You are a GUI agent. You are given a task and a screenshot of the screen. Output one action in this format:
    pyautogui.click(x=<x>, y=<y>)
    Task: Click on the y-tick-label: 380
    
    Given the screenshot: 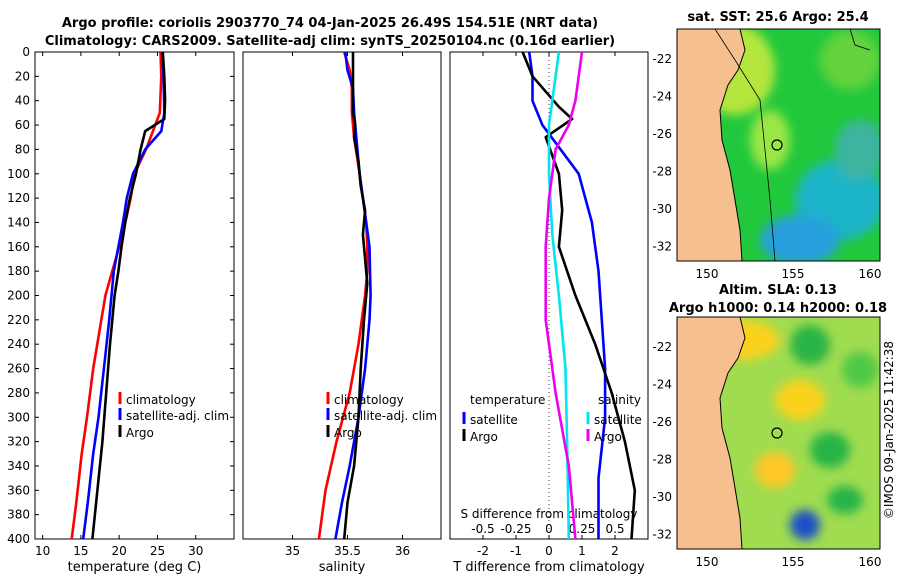 What is the action you would take?
    pyautogui.click(x=18, y=515)
    